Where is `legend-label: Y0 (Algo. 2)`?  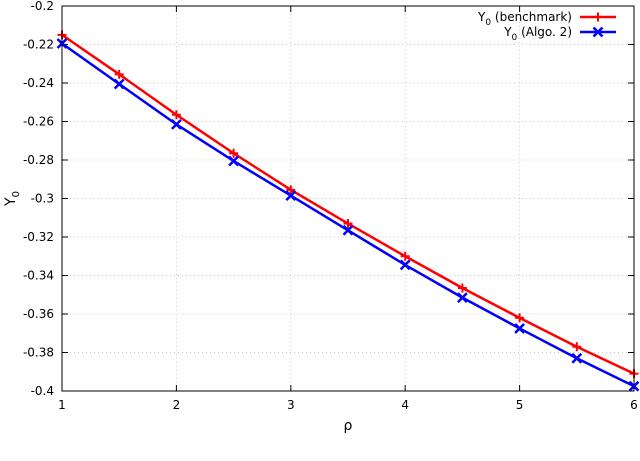
legend-label: Y0 (Algo. 2) is located at coordinates (537, 34).